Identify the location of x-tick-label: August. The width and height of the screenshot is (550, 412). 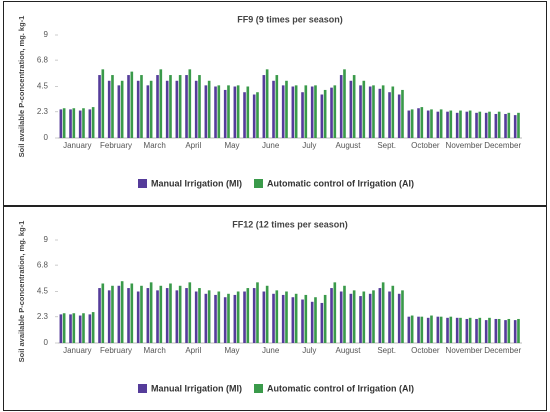
(349, 145).